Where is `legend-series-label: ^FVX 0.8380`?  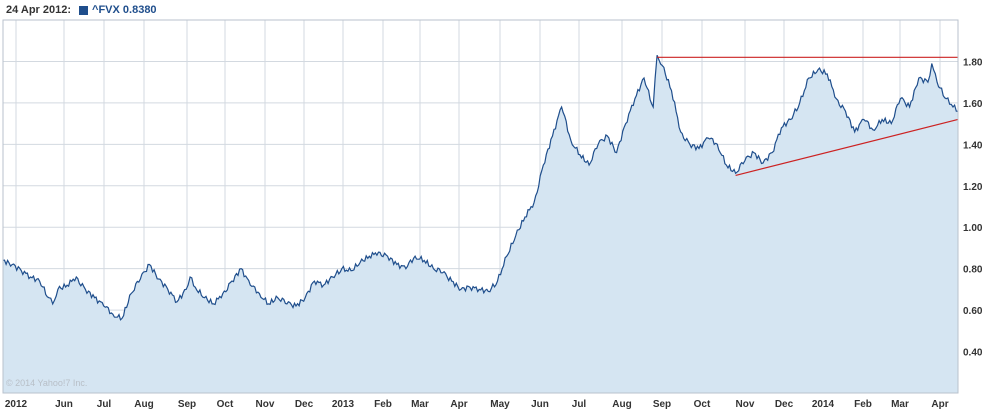
legend-series-label: ^FVX 0.8380 is located at coordinates (124, 10).